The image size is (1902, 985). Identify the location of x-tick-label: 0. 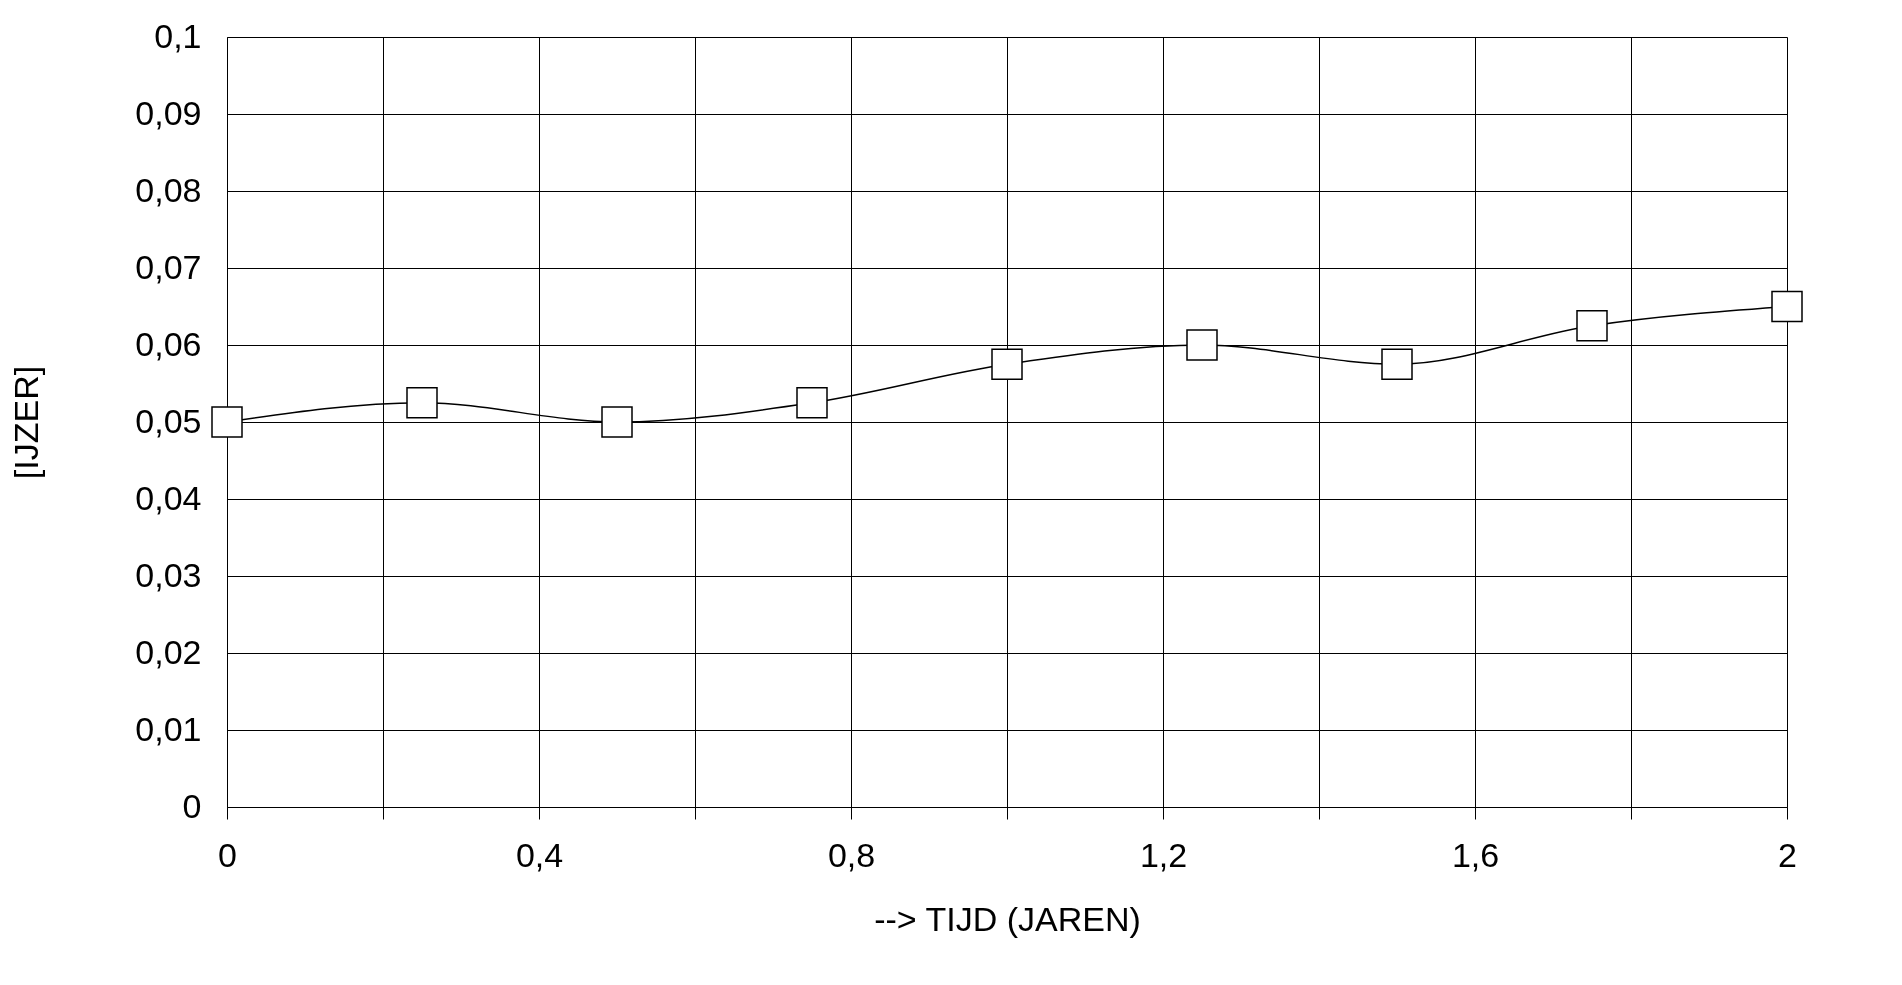
(227, 854).